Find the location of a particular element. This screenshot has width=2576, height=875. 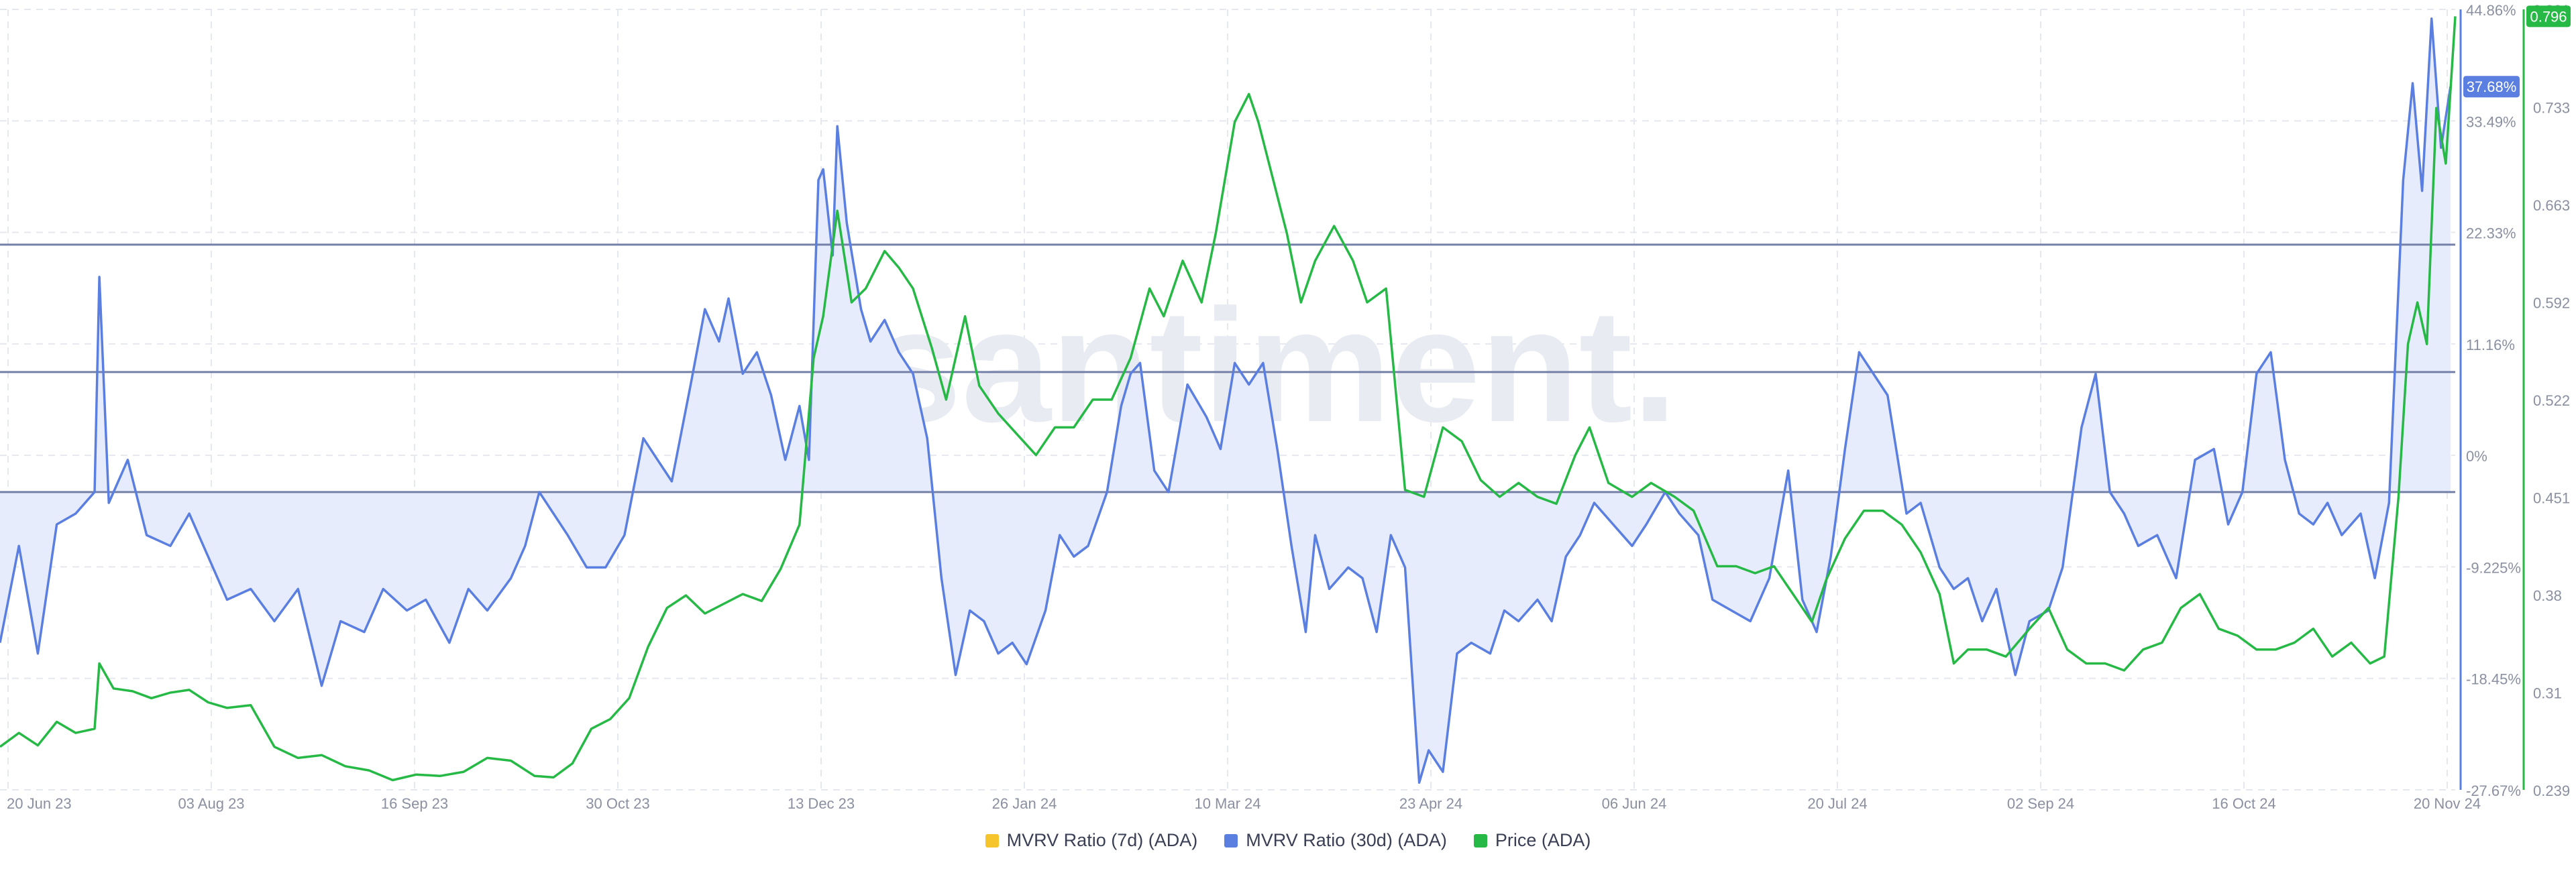

x-tick-label: 23 Apr 24 is located at coordinates (1430, 803).